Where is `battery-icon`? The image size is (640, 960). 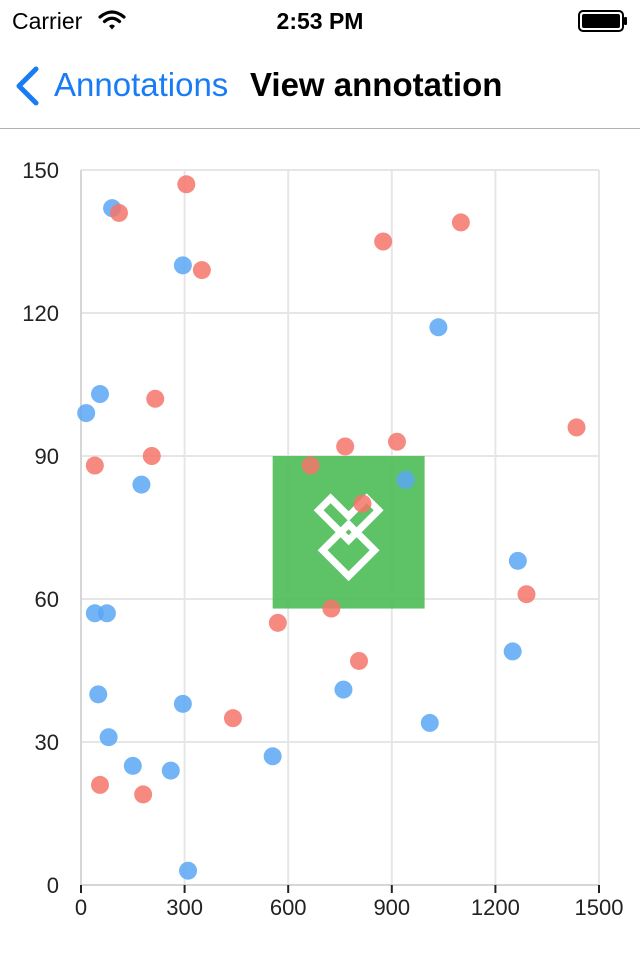
battery-icon is located at coordinates (602, 21).